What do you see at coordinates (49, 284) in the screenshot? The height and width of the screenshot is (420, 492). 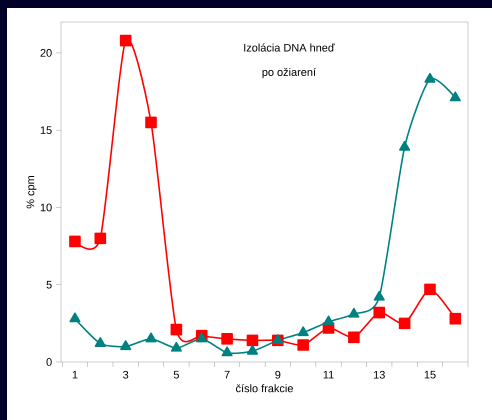 I see `y-tick-label: 5` at bounding box center [49, 284].